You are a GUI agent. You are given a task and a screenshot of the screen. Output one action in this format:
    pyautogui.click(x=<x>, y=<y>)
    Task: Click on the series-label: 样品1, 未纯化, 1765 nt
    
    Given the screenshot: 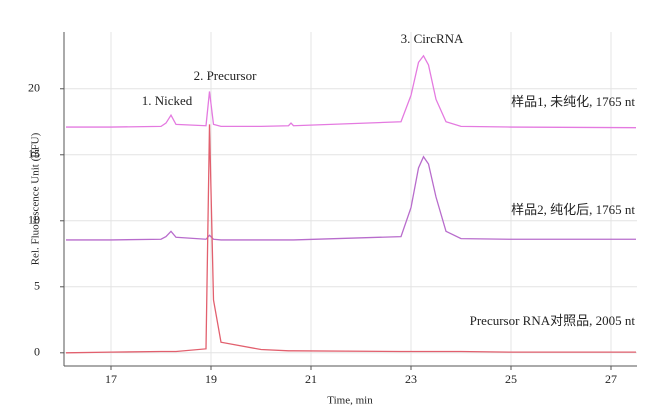 What is the action you would take?
    pyautogui.click(x=573, y=101)
    